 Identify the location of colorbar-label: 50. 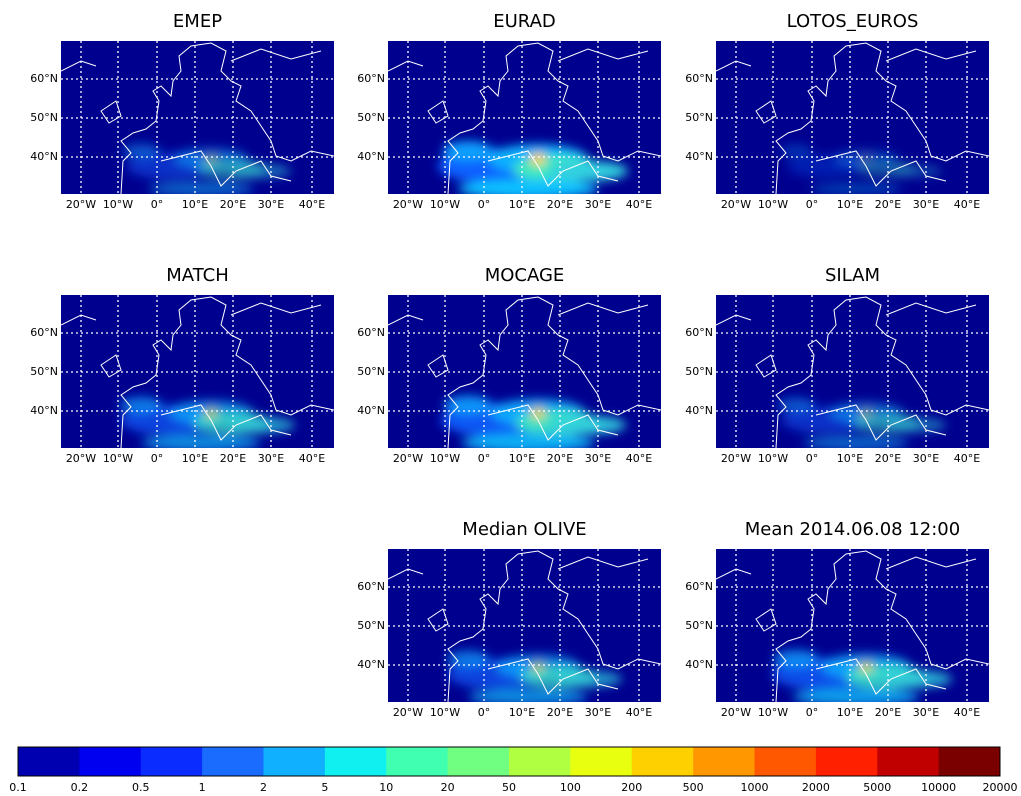
(509, 787).